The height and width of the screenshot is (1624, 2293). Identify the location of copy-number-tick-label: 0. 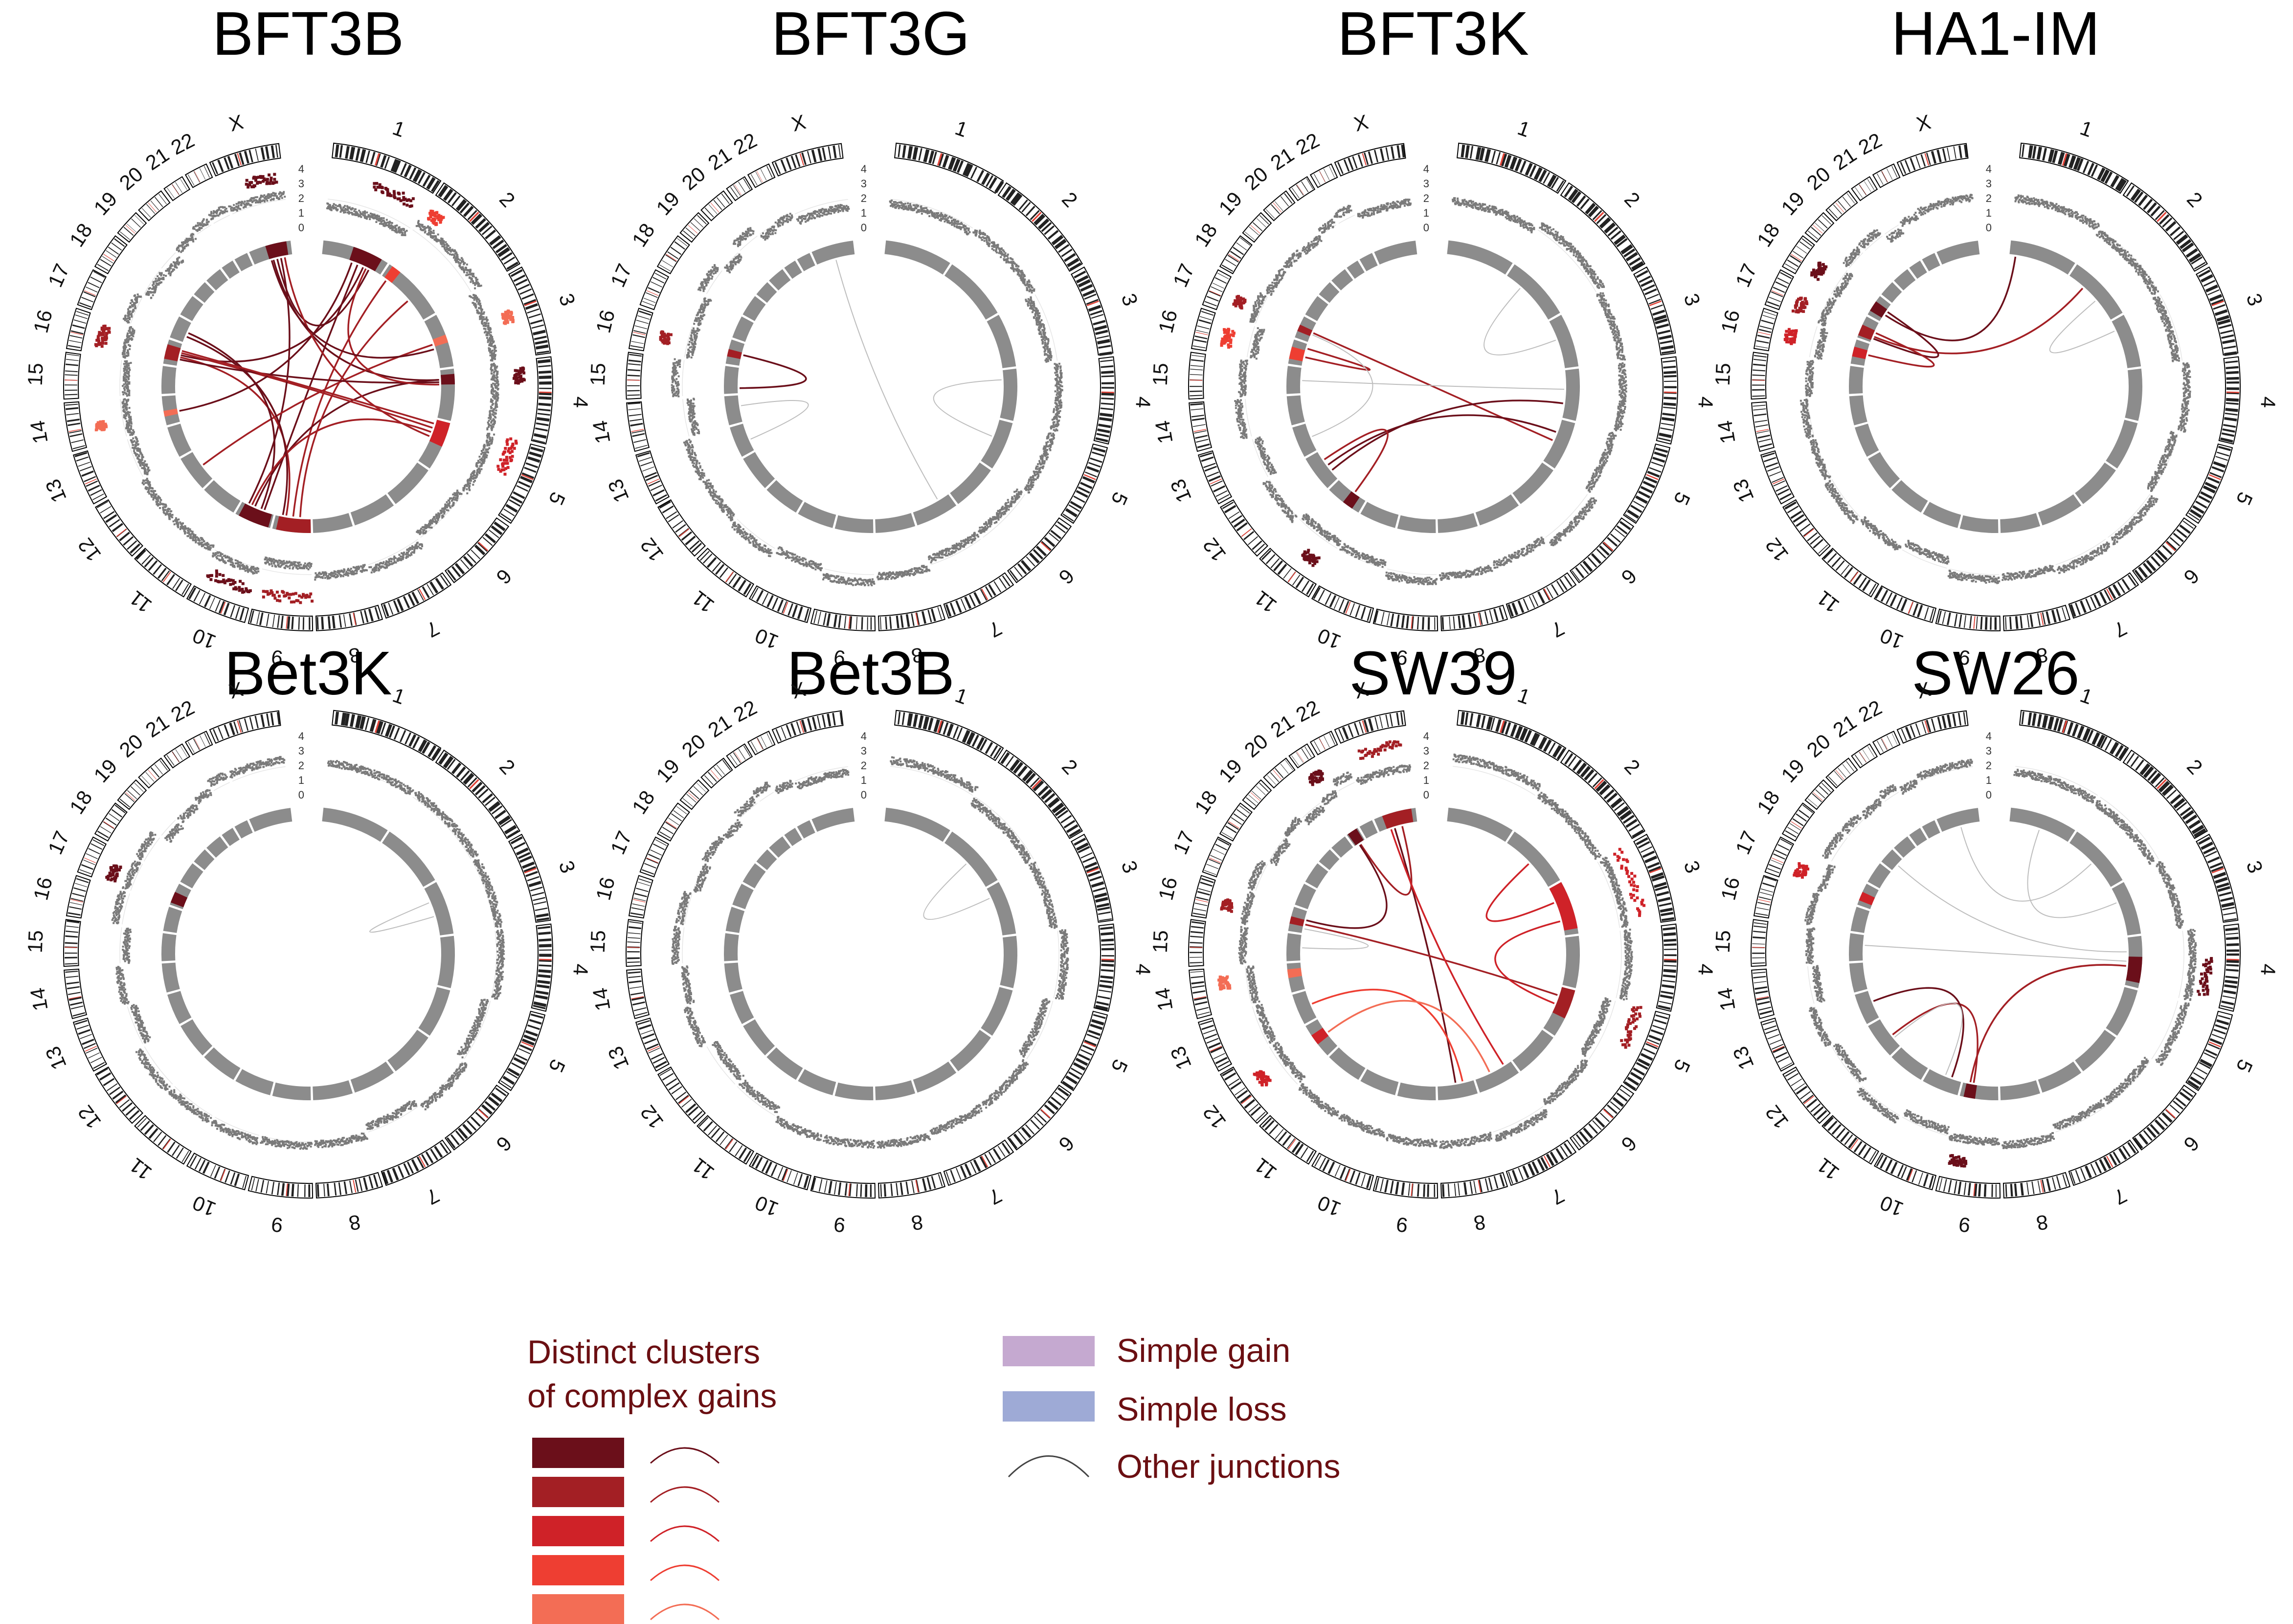
(301, 228).